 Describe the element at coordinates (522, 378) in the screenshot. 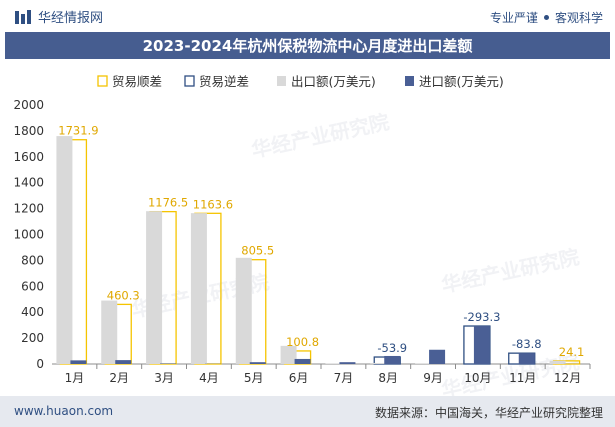

I see `x-tick-label: 11月` at that location.